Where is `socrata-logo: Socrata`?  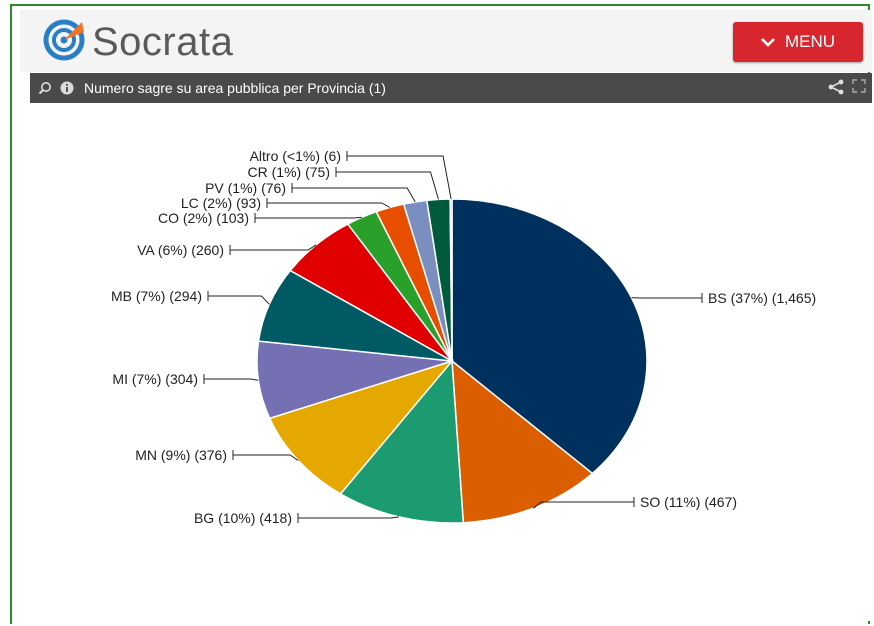 socrata-logo: Socrata is located at coordinates (137, 42).